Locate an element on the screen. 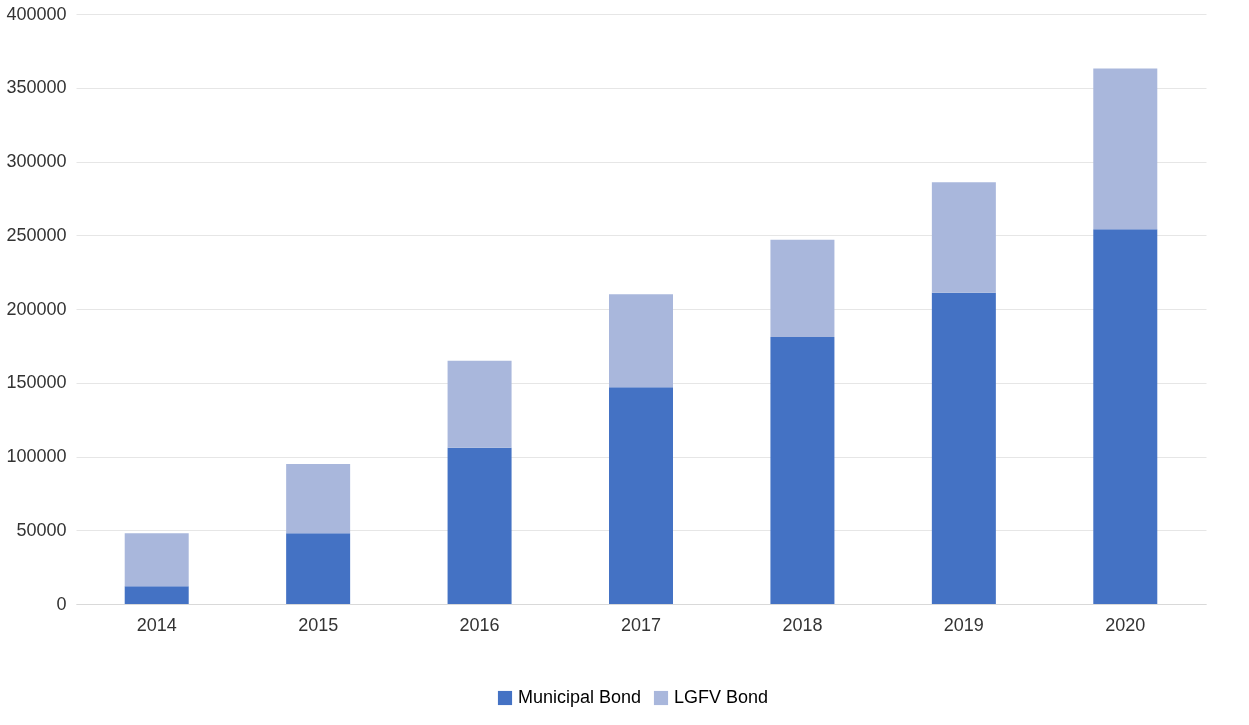 The image size is (1249, 725). x-tick-label: 2019 is located at coordinates (963, 624).